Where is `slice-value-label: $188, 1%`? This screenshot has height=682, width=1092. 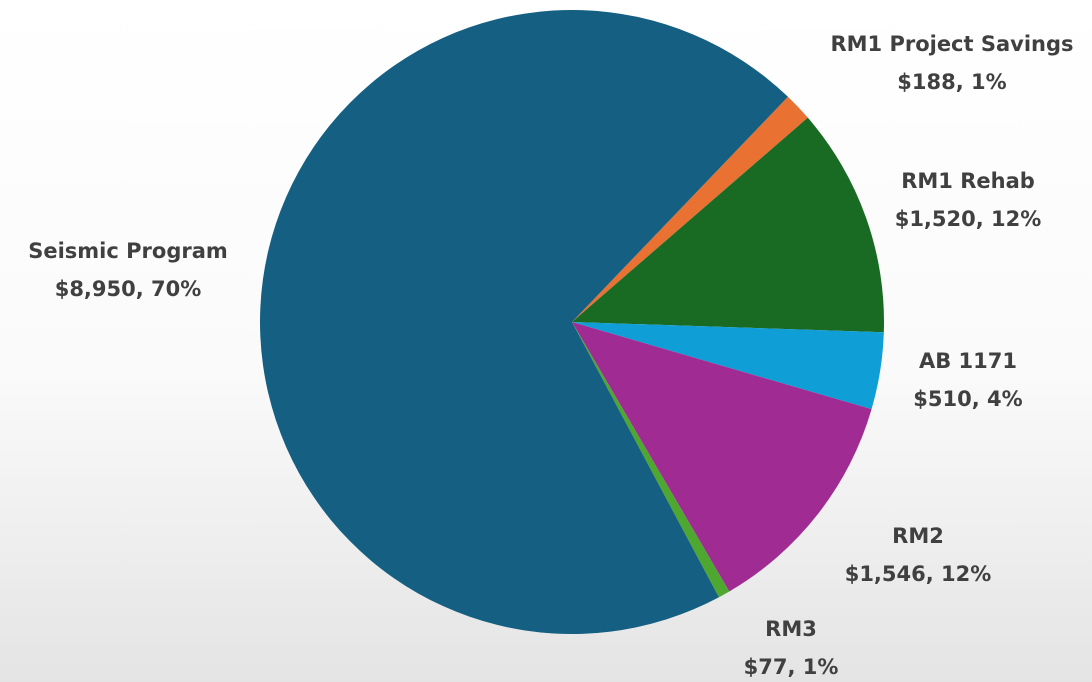
slice-value-label: $188, 1% is located at coordinates (951, 82).